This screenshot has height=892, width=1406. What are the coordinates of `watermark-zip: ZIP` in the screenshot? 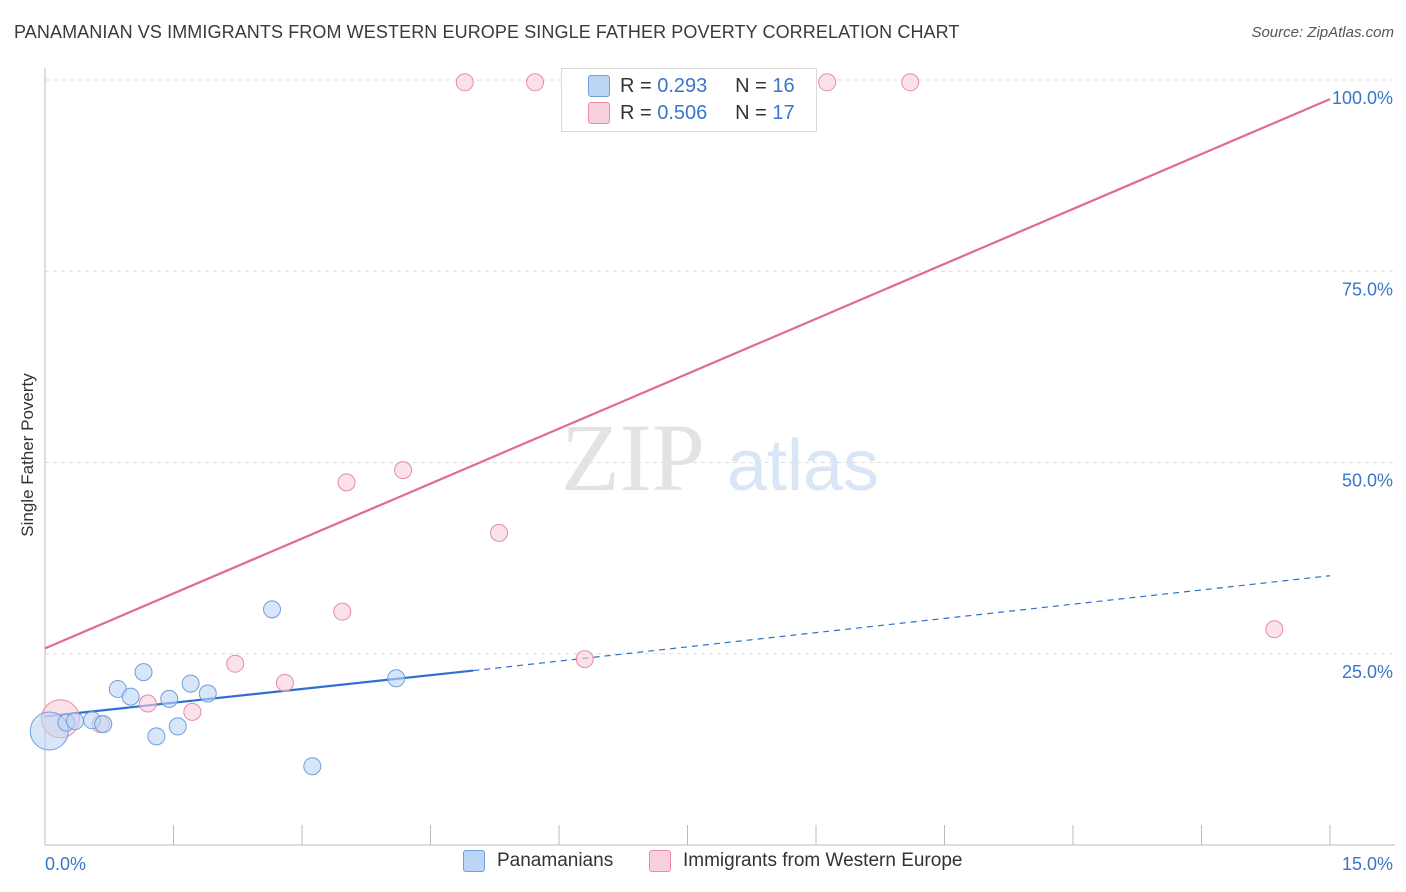 It's located at (633, 457).